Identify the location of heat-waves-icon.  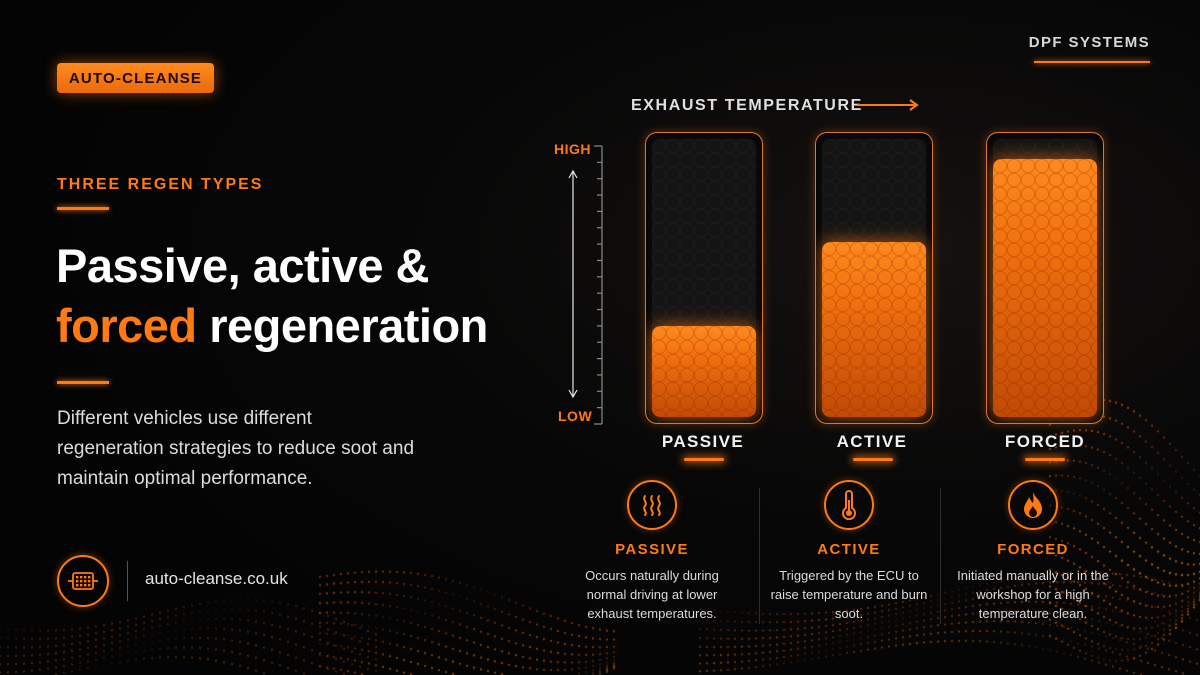
(652, 505).